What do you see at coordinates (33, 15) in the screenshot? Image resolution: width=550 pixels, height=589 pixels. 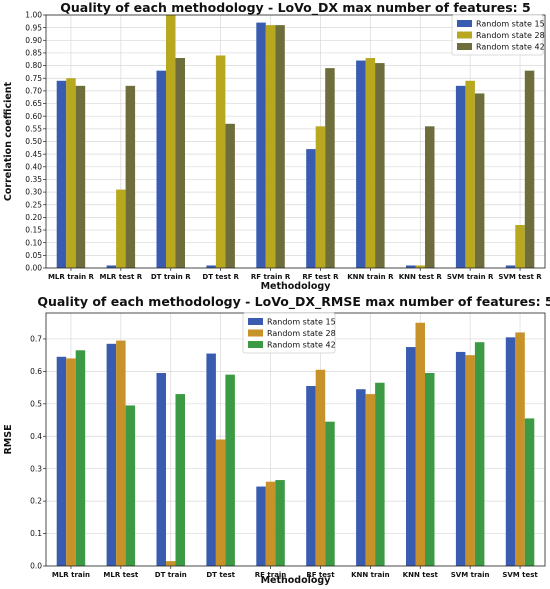 I see `y-tick-label: 1.00` at bounding box center [33, 15].